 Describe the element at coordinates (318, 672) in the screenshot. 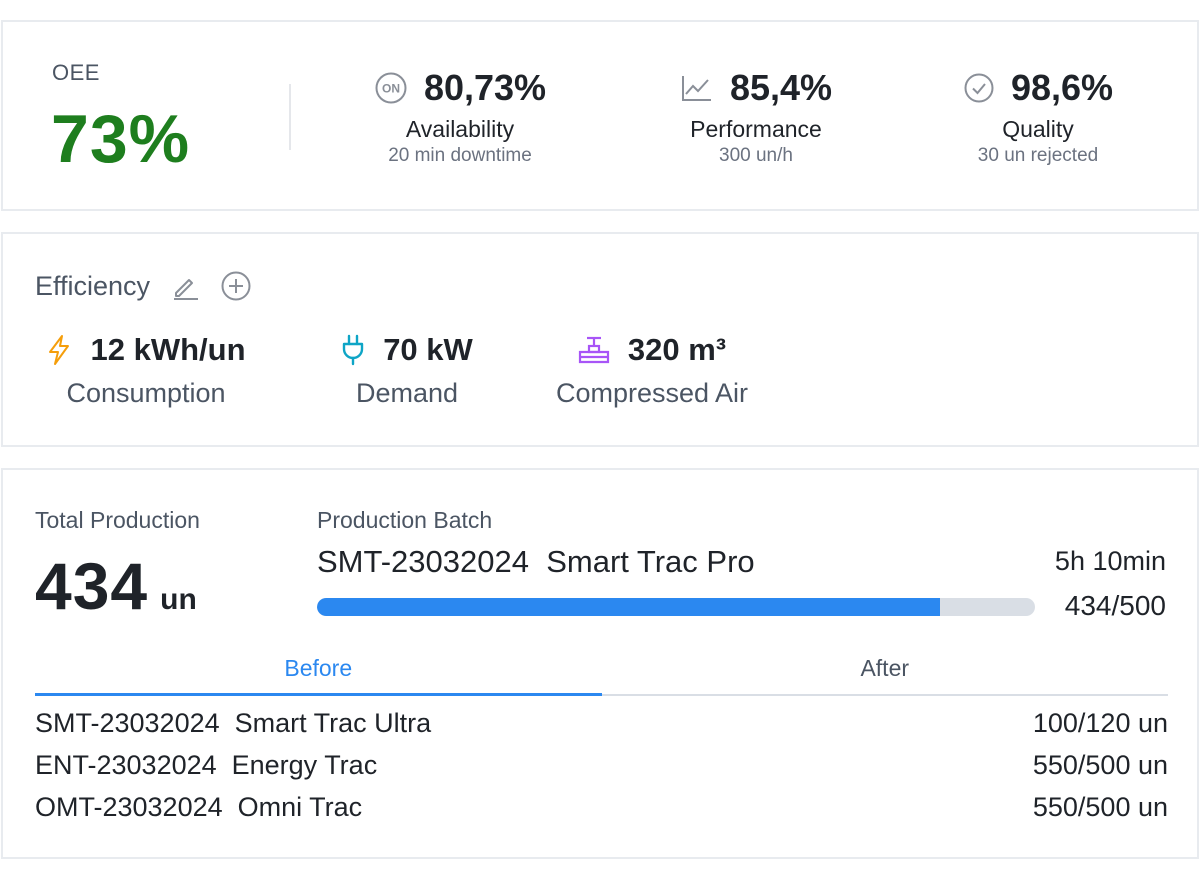

I see `tab-before: Before` at that location.